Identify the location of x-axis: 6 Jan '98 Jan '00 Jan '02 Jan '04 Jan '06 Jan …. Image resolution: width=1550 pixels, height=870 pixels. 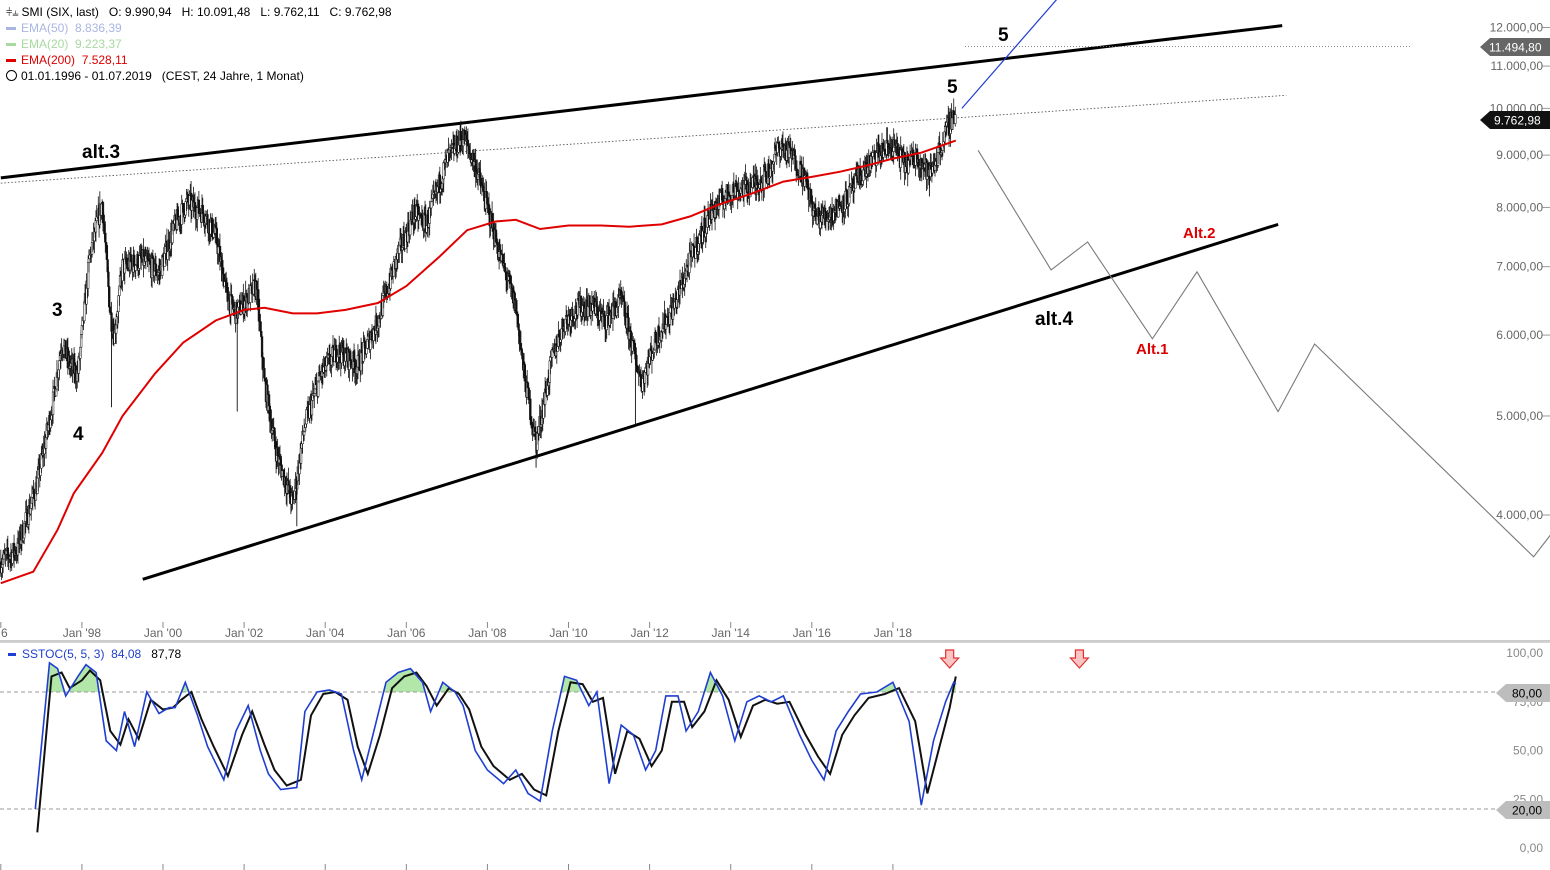
(456, 631).